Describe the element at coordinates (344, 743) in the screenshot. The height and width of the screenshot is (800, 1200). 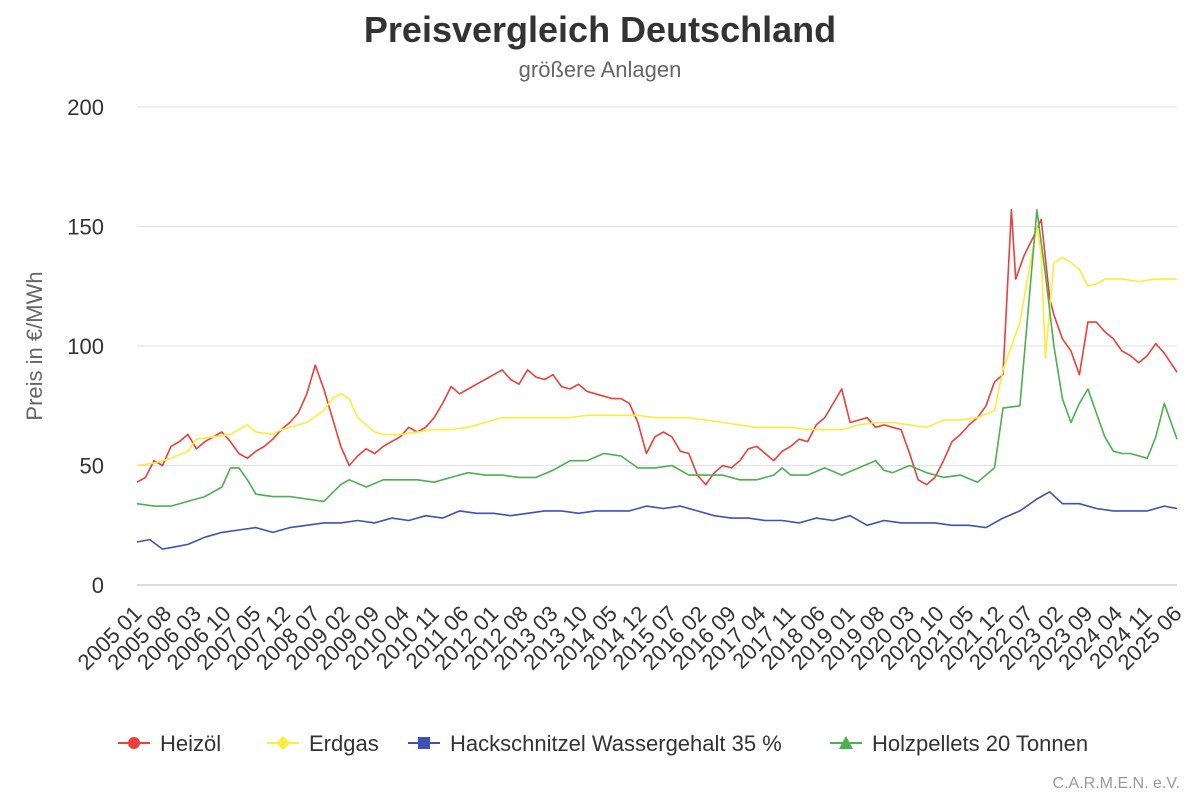
I see `legend-label: Erdgas` at that location.